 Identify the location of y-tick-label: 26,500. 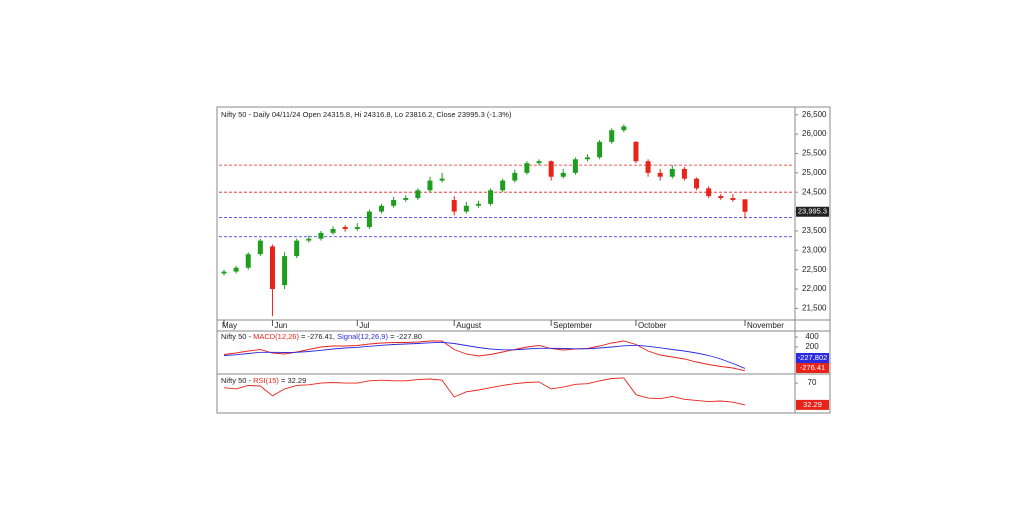
(814, 114).